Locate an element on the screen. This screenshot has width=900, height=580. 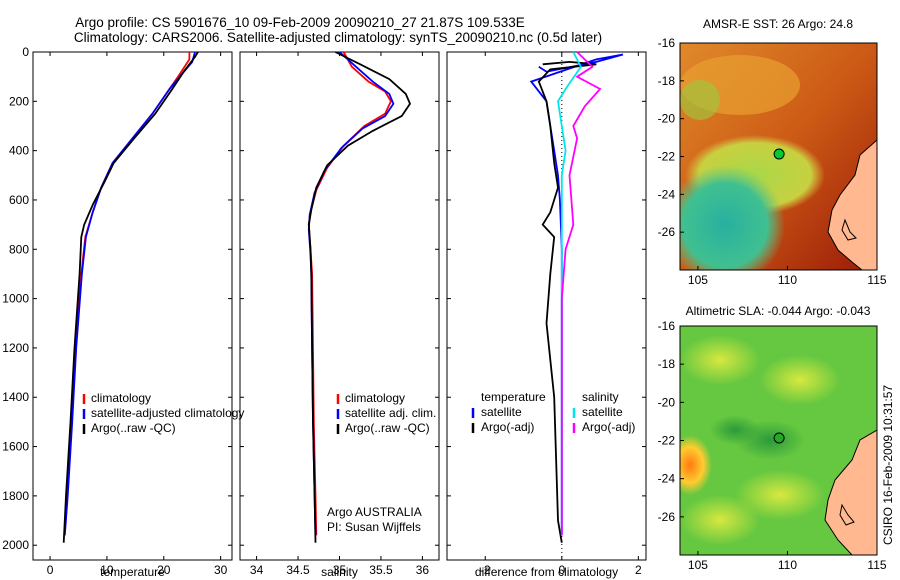
diff-series-temperature-satellite is located at coordinates (576, 294).